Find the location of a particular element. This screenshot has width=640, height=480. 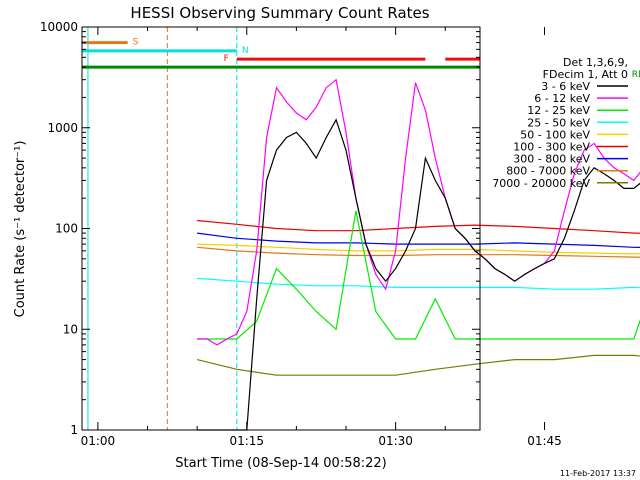

series-line-800-7000-kev is located at coordinates (418, 252).